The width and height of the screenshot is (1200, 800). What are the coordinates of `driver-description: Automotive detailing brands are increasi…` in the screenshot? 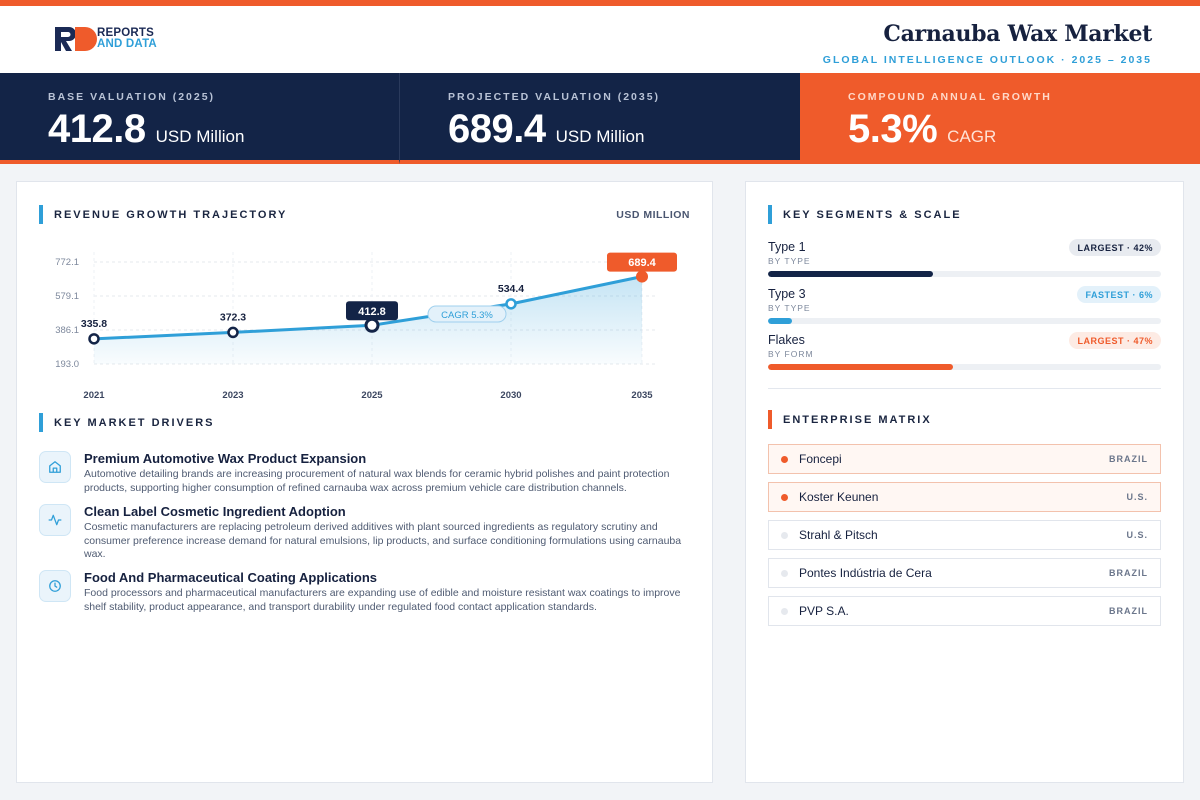 It's located at (377, 481).